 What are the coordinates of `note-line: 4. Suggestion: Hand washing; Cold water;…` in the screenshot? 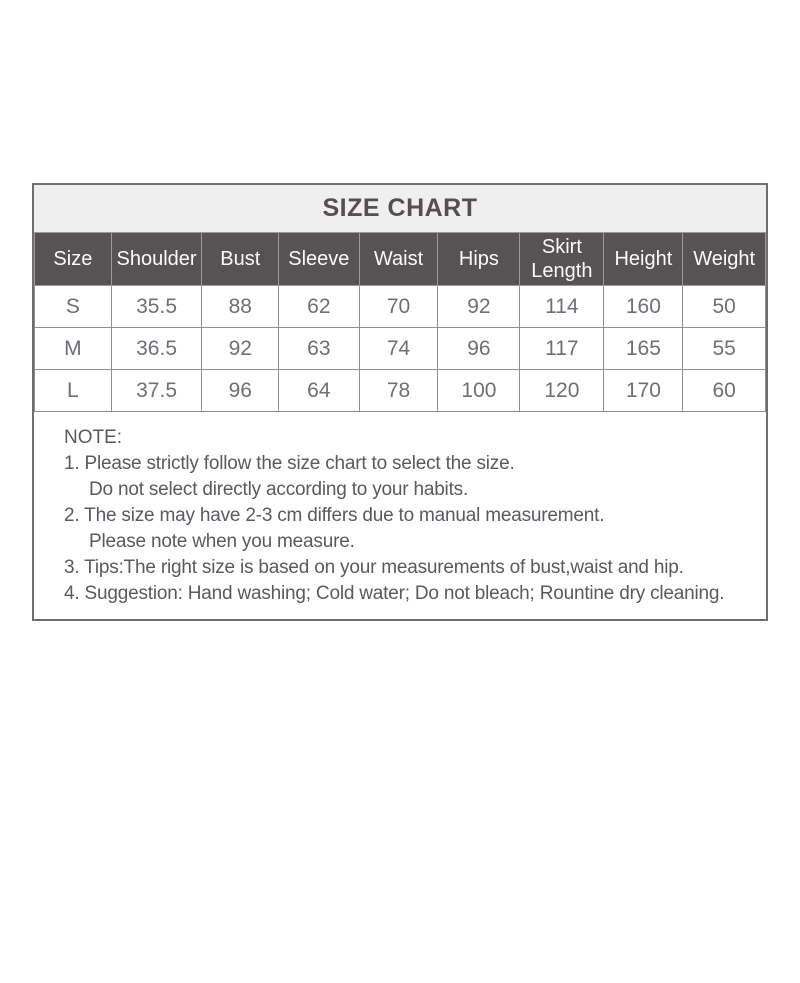 It's located at (394, 593).